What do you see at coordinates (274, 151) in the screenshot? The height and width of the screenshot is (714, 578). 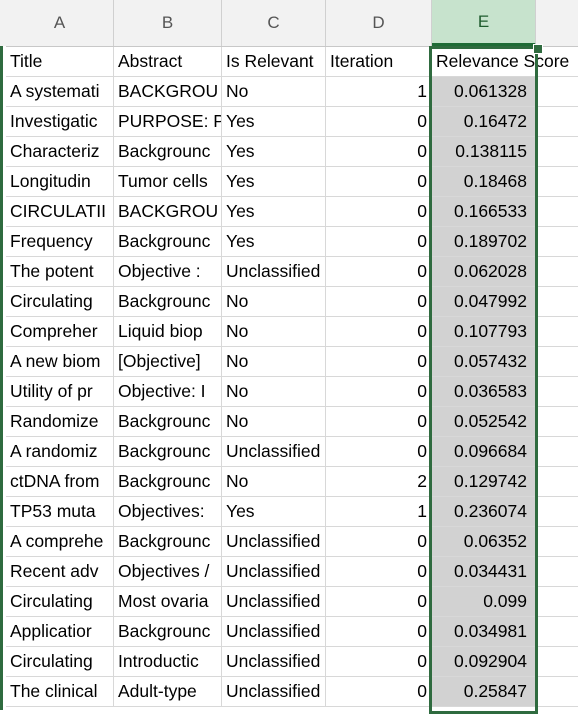 I see `cell-c4: Yes` at bounding box center [274, 151].